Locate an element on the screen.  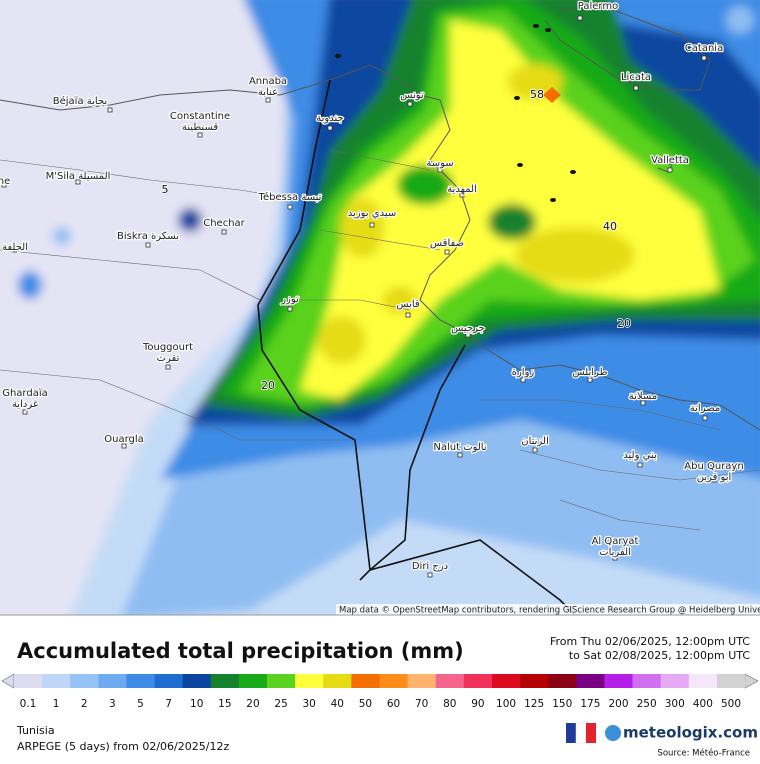
legend-label: 50 is located at coordinates (365, 704).